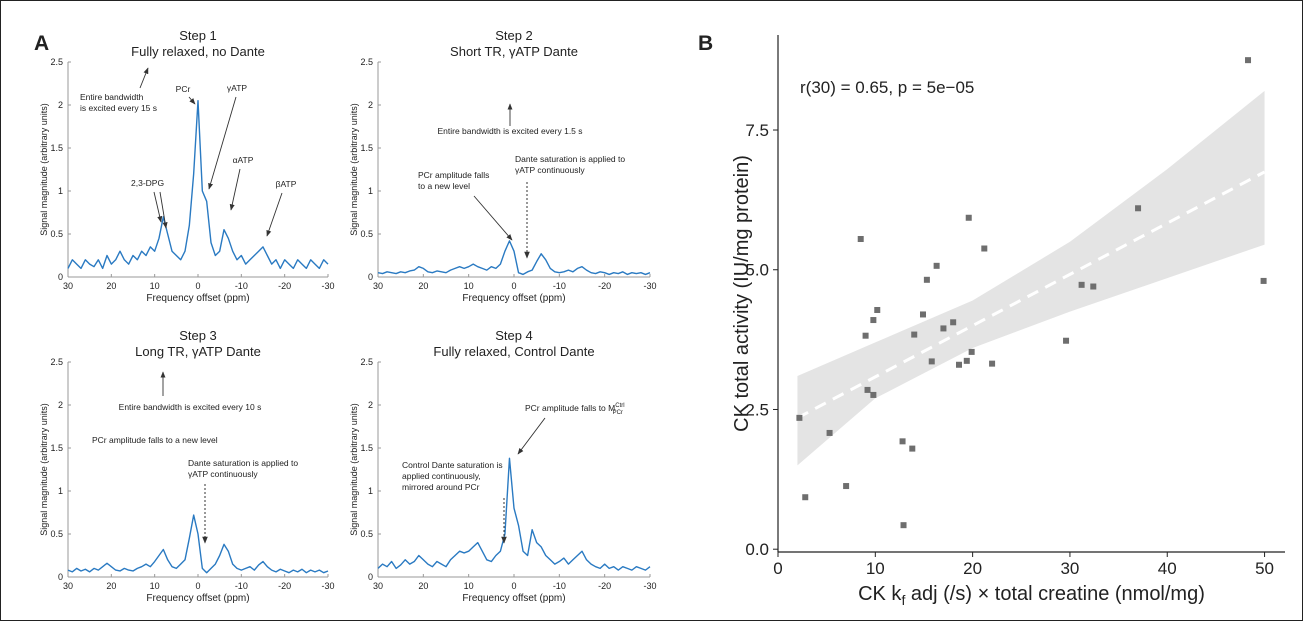  What do you see at coordinates (198, 335) in the screenshot?
I see `chart-title: Step 3` at bounding box center [198, 335].